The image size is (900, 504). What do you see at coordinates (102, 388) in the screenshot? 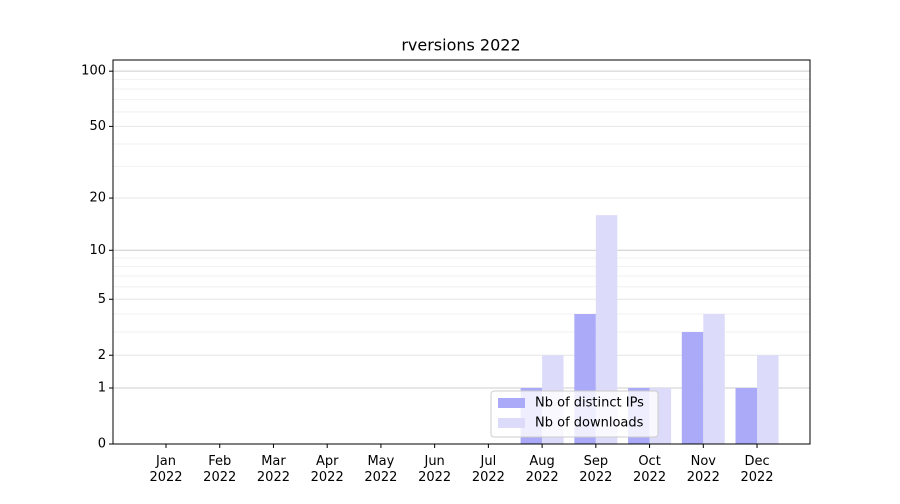
I see `y-tick-label: 1` at bounding box center [102, 388].